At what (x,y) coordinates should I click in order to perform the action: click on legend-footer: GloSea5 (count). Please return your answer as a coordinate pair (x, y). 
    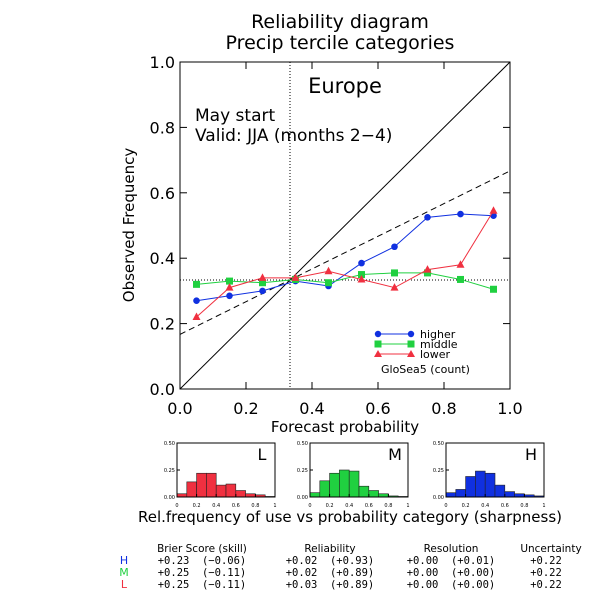
    Looking at the image, I should click on (425, 369).